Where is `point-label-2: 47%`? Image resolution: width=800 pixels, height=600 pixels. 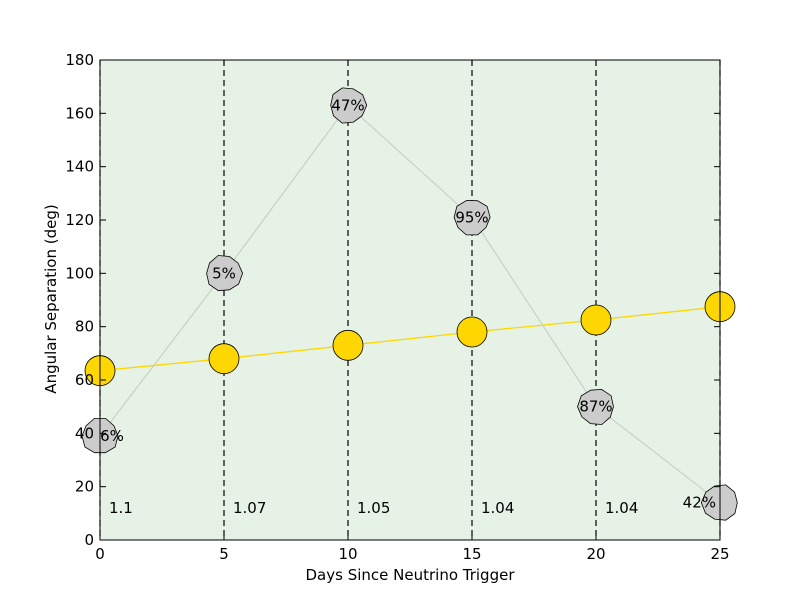
point-label-2: 47% is located at coordinates (347, 105).